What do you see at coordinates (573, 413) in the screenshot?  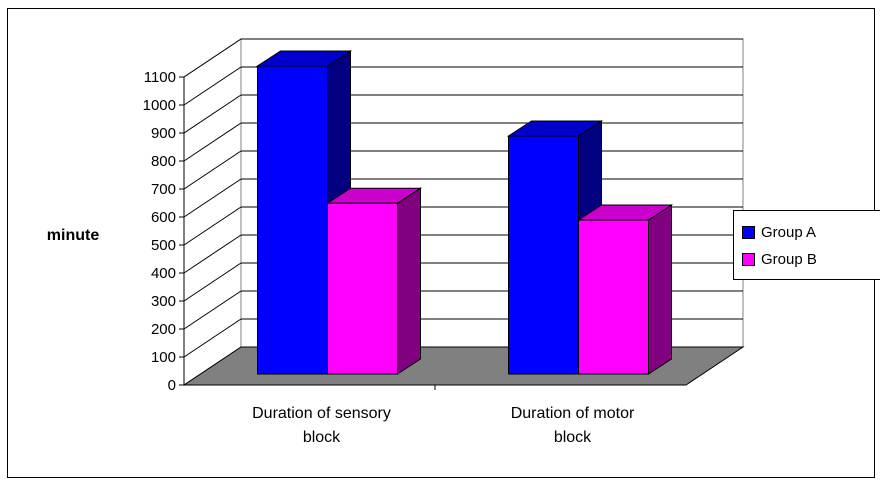 I see `x-category-label: Duration of motor` at bounding box center [573, 413].